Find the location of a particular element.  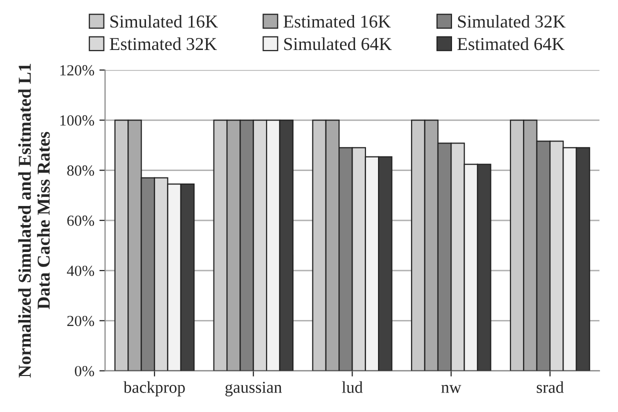

y-tick-label: 60% is located at coordinates (80, 221).